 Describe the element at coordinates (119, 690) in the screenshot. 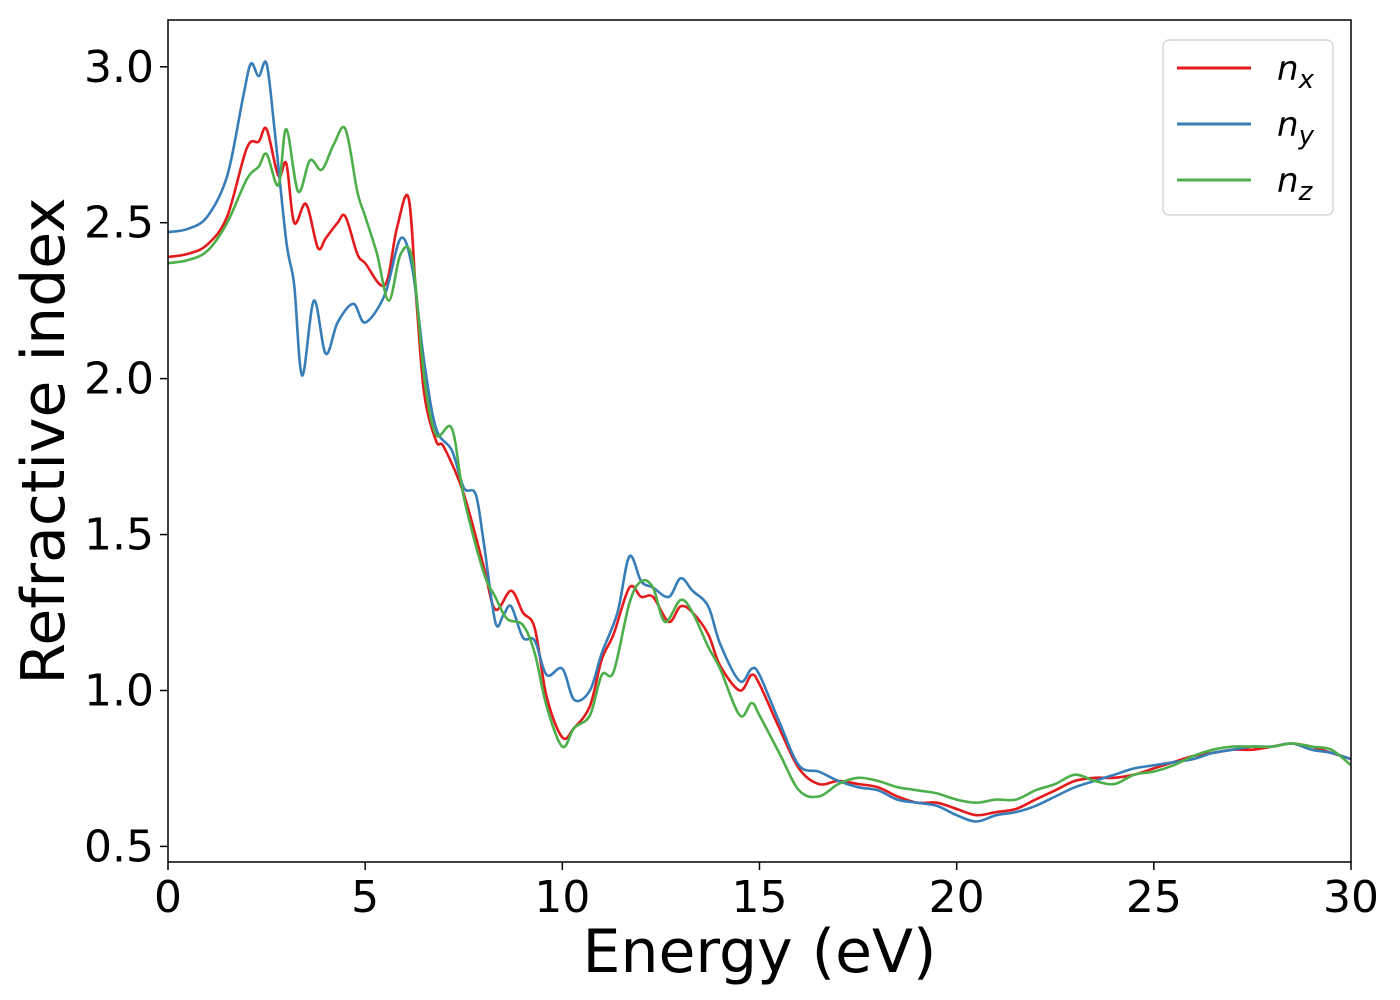

I see `y-tick-label: 1.0` at that location.